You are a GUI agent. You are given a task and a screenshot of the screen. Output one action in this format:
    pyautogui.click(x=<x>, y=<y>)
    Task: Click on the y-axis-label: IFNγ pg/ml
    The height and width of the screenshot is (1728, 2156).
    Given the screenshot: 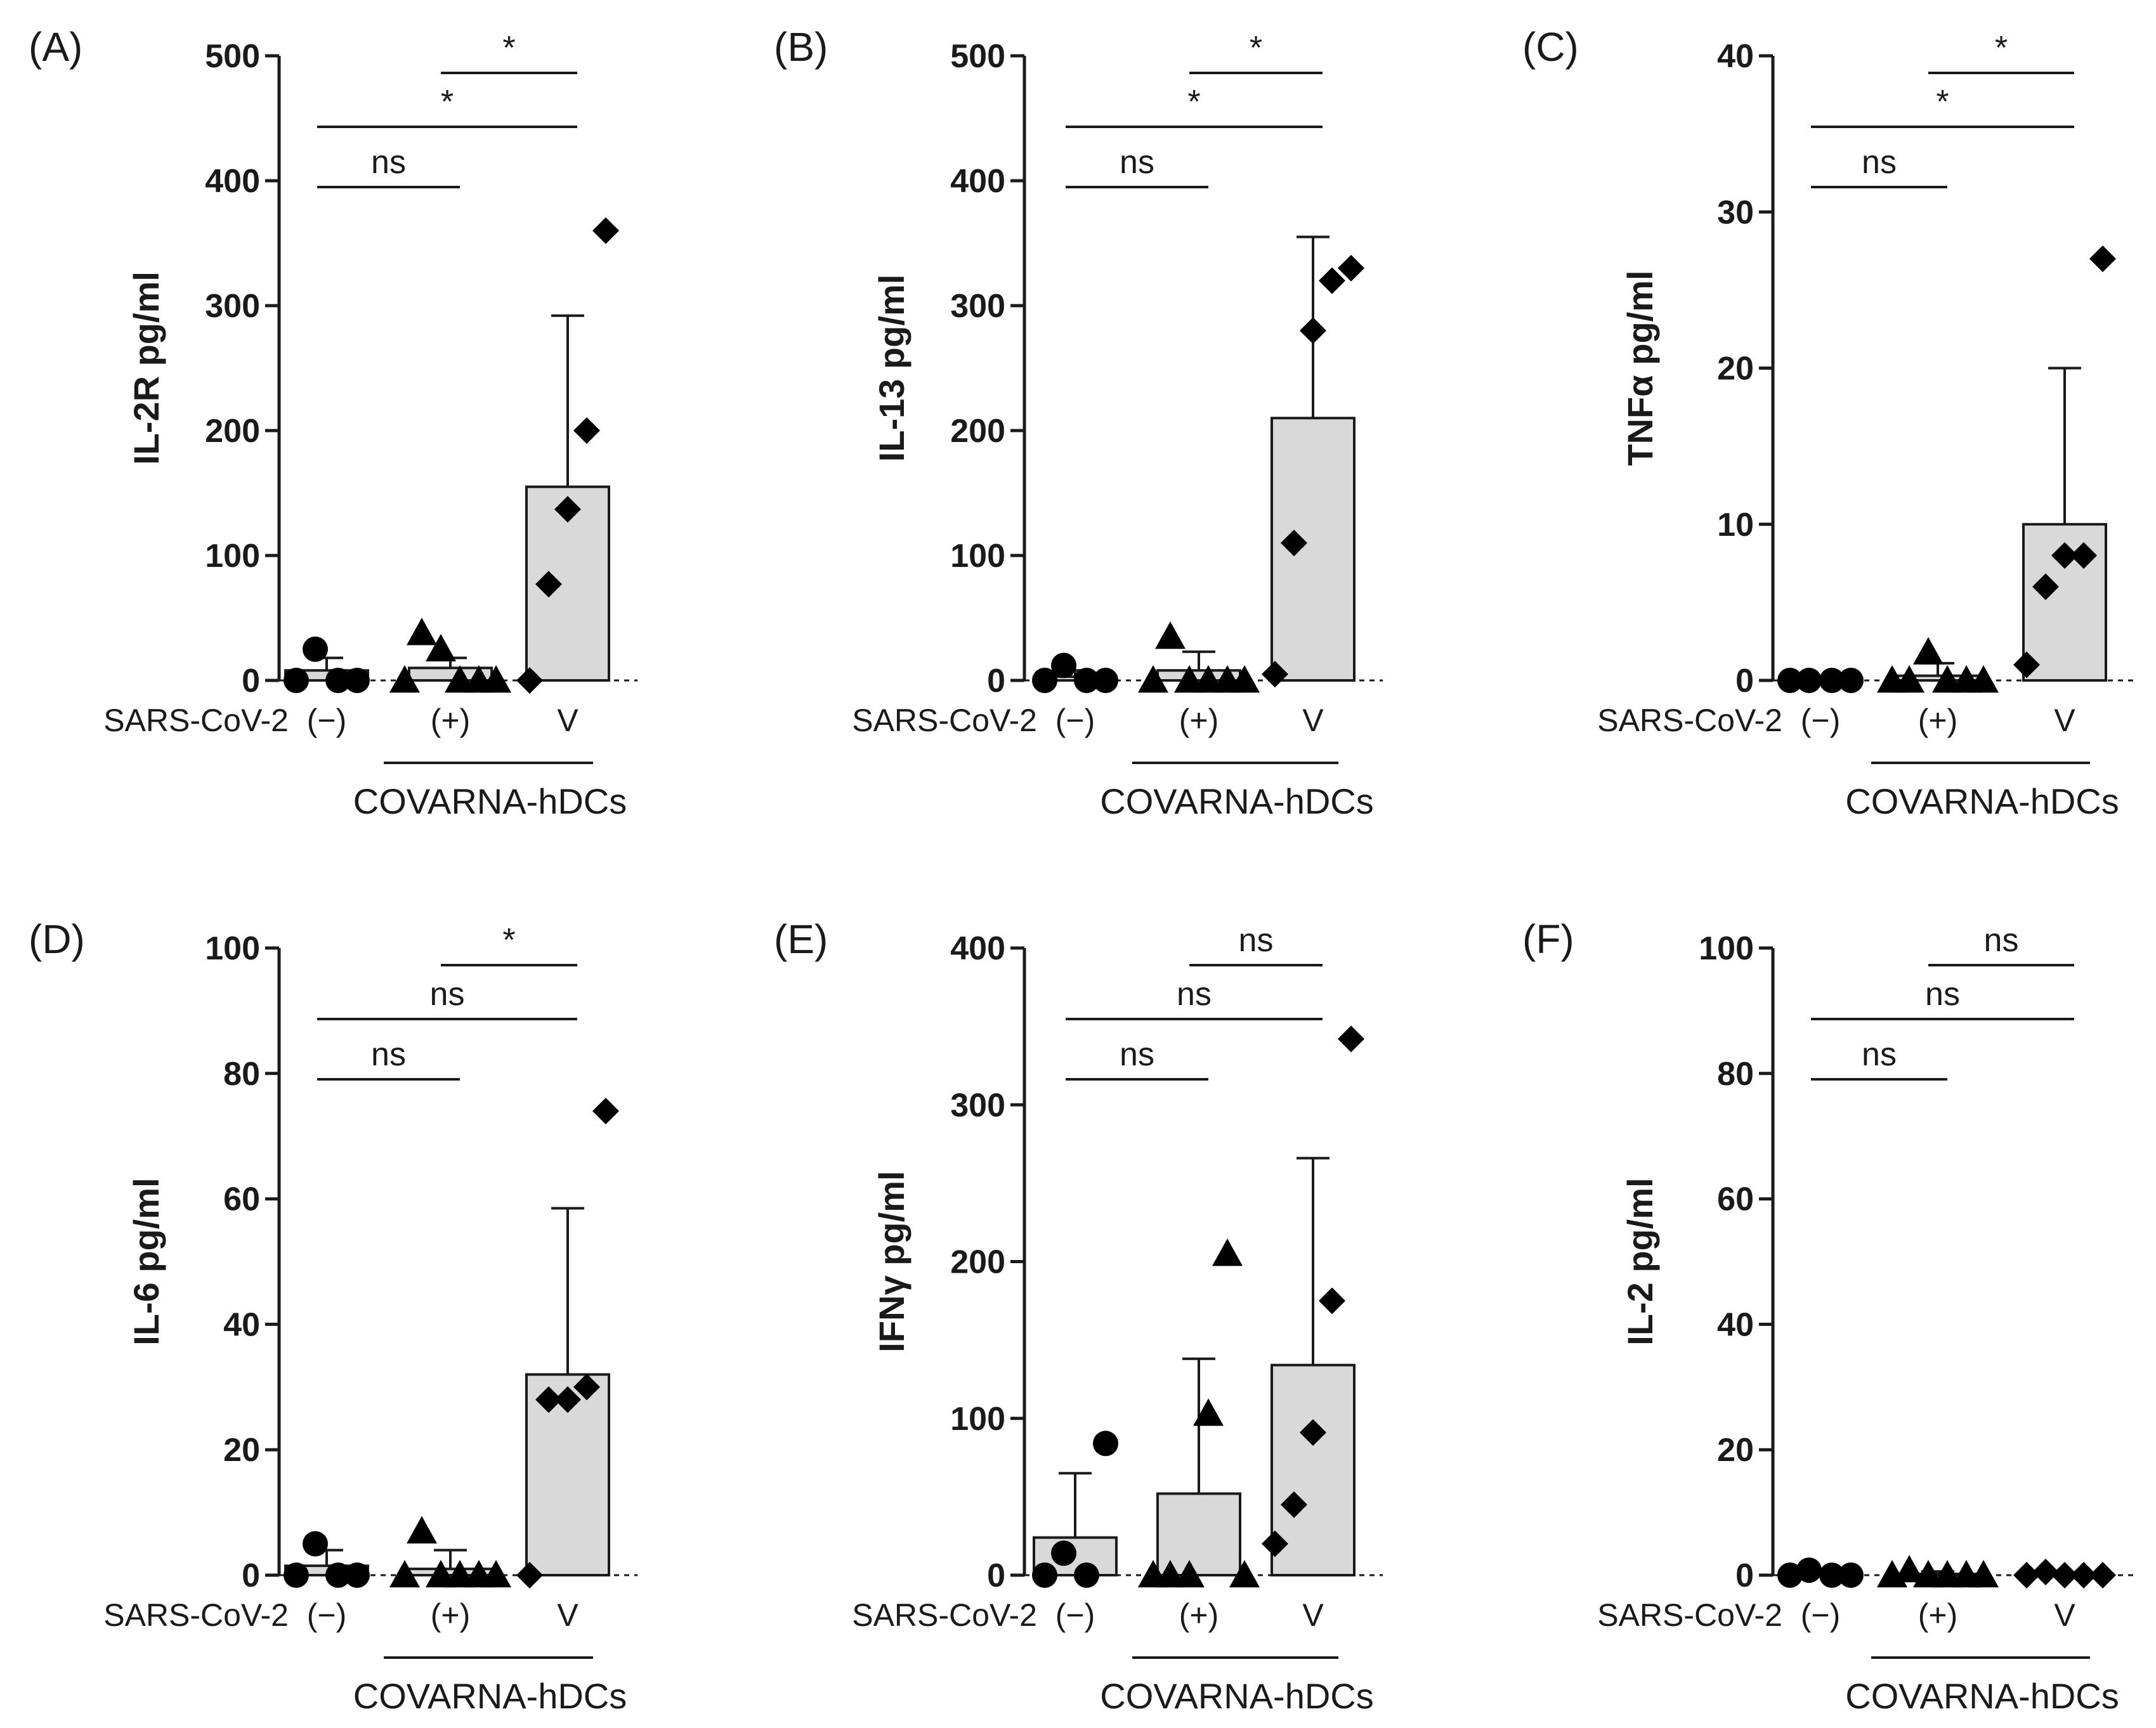 What is the action you would take?
    pyautogui.click(x=891, y=1261)
    